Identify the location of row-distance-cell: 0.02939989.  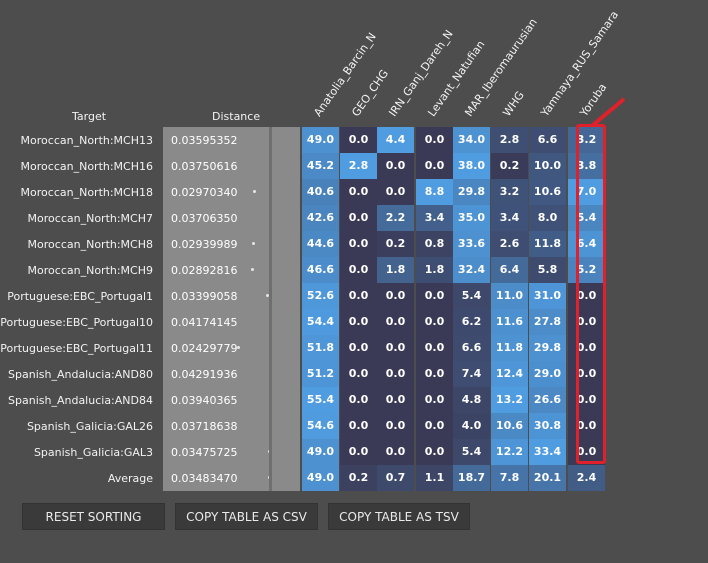
(216, 244).